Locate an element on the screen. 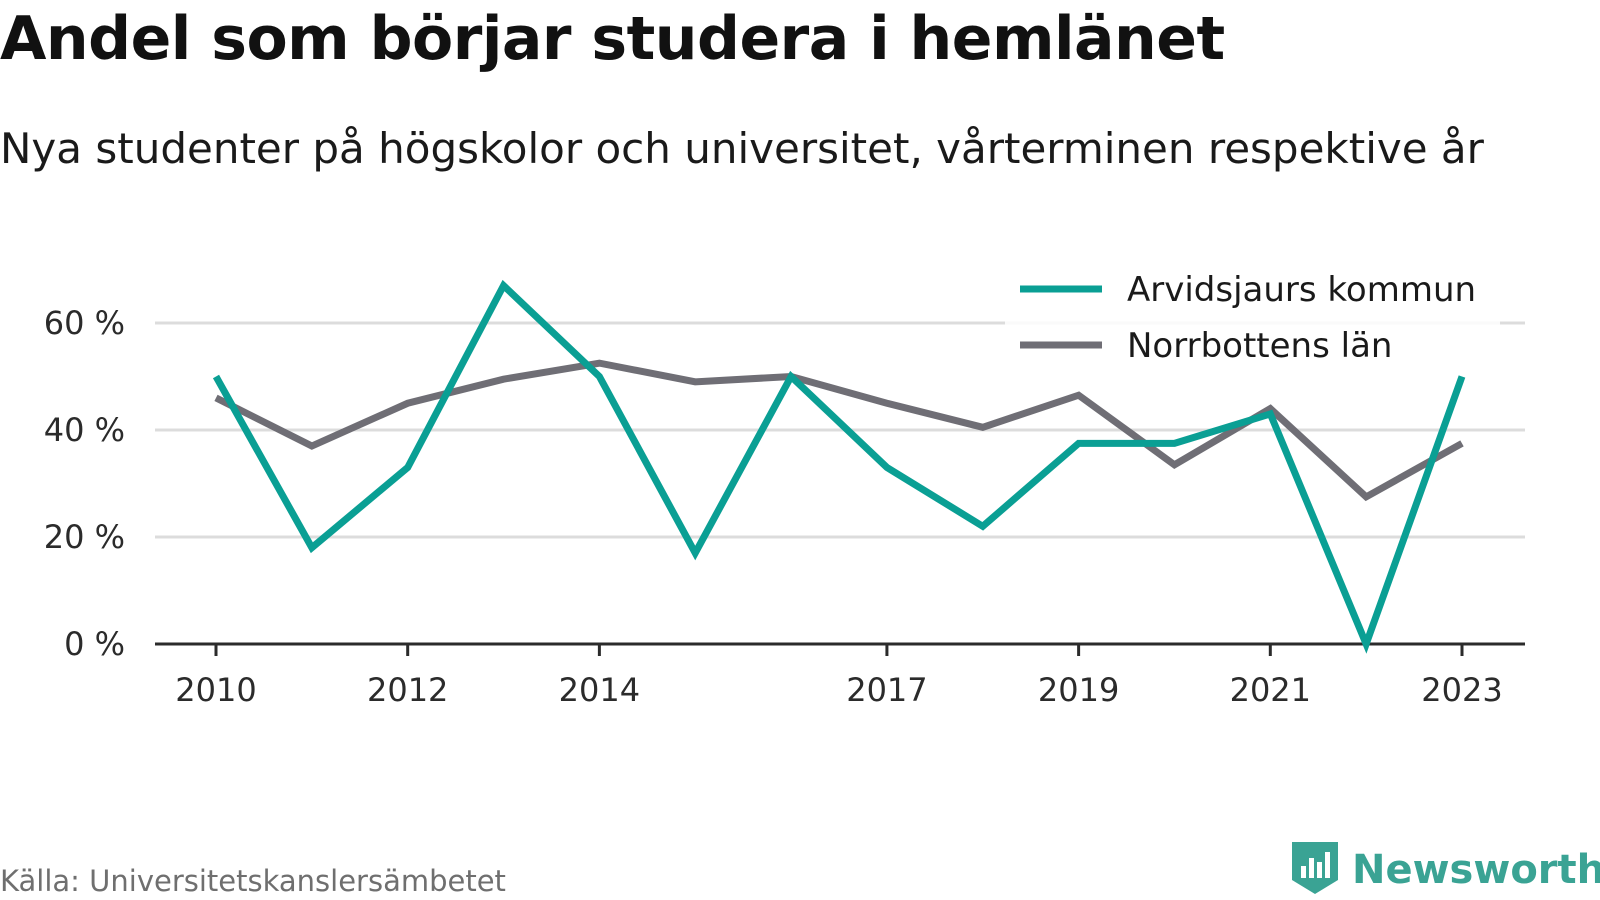 The height and width of the screenshot is (900, 1600). legend-background is located at coordinates (1252, 318).